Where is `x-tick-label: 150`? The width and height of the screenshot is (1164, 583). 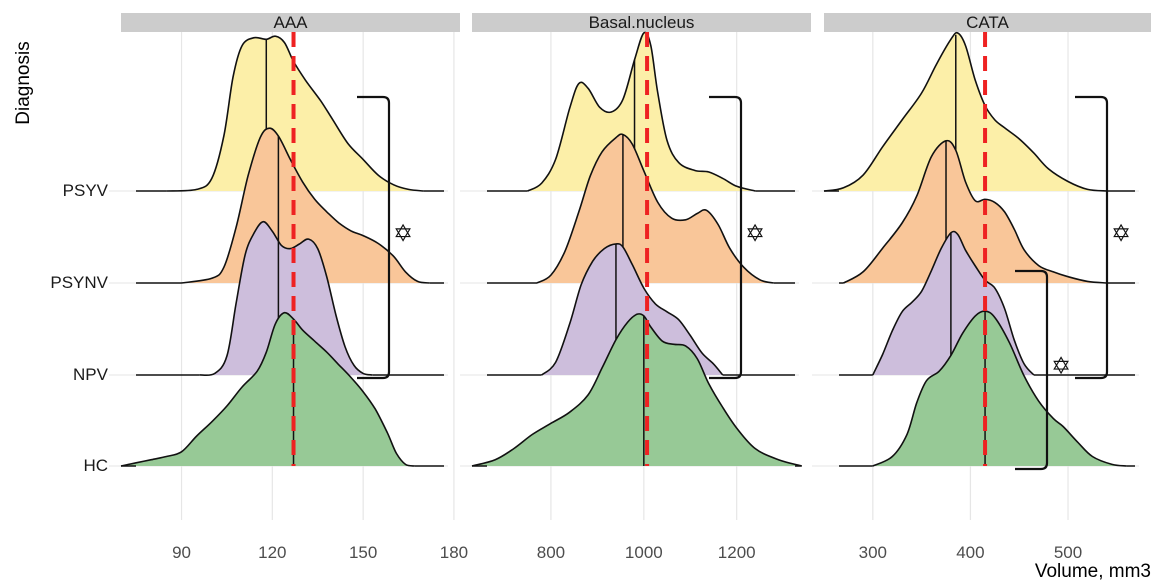 x-tick-label: 150 is located at coordinates (363, 552).